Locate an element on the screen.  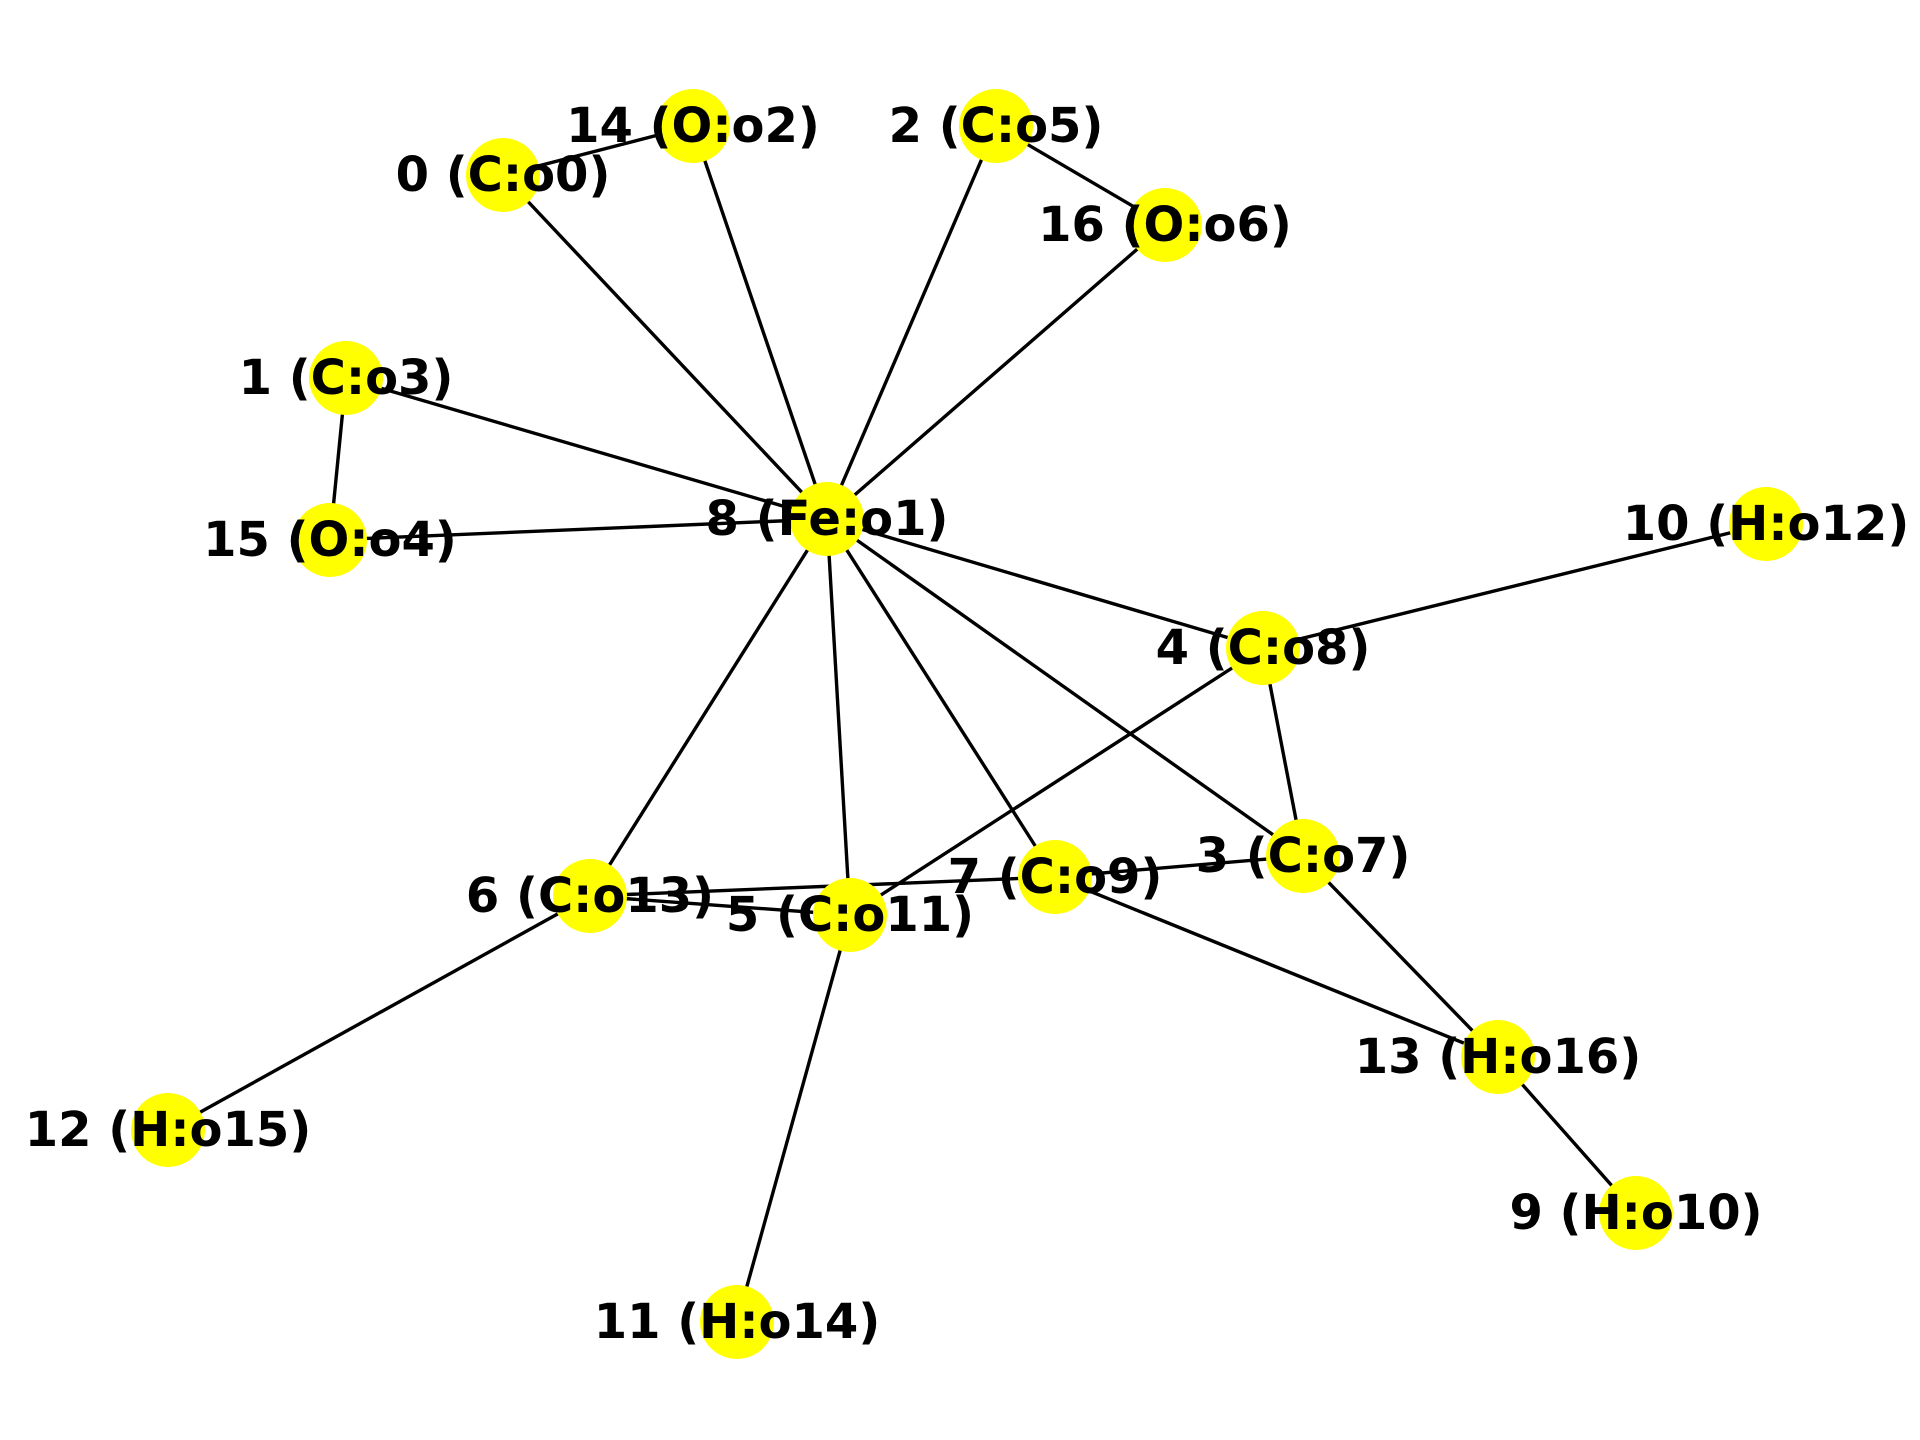
node-label-4: 4 (C:o8) is located at coordinates (1263, 648).